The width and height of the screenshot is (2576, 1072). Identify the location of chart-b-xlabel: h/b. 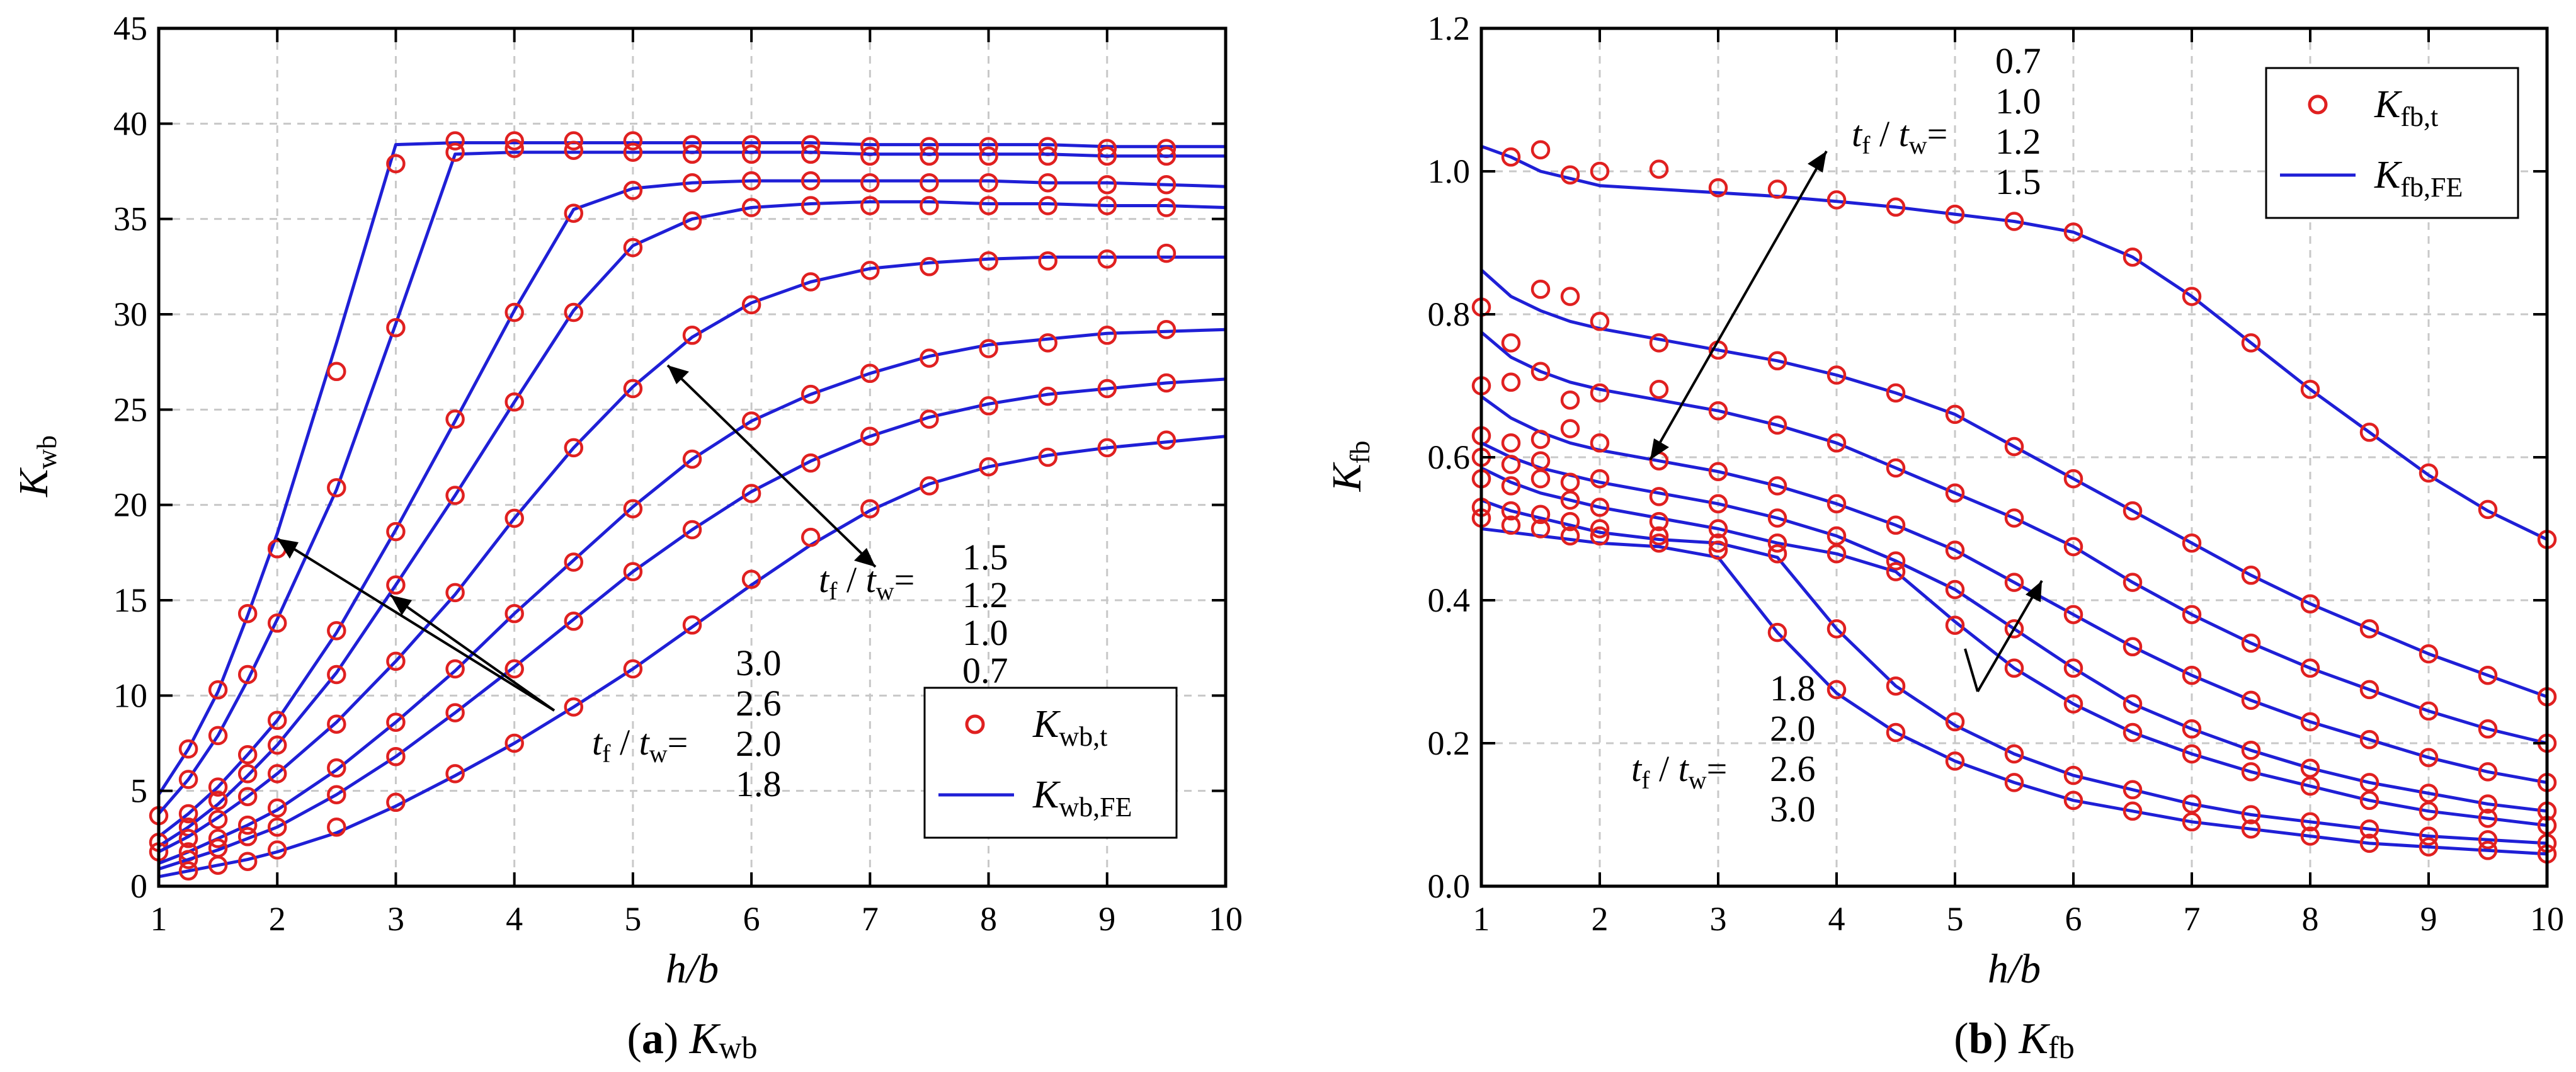
(2014, 969).